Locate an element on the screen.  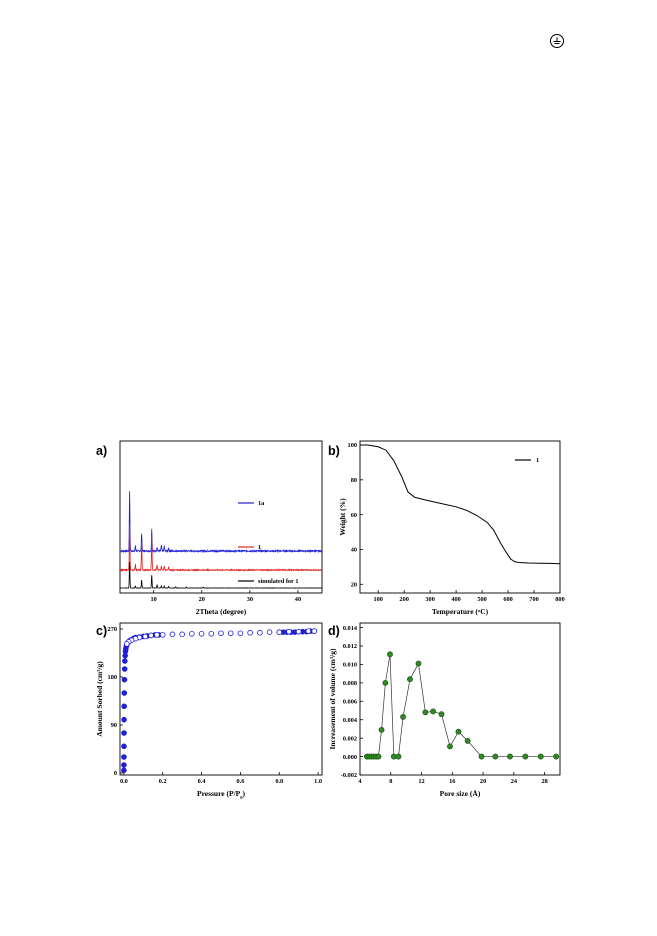
panel-d-plot is located at coordinates (462, 705).